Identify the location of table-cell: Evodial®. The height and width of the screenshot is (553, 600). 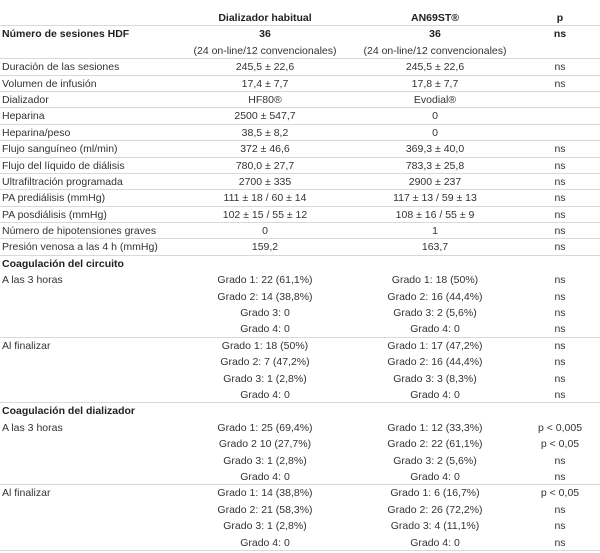
(435, 99).